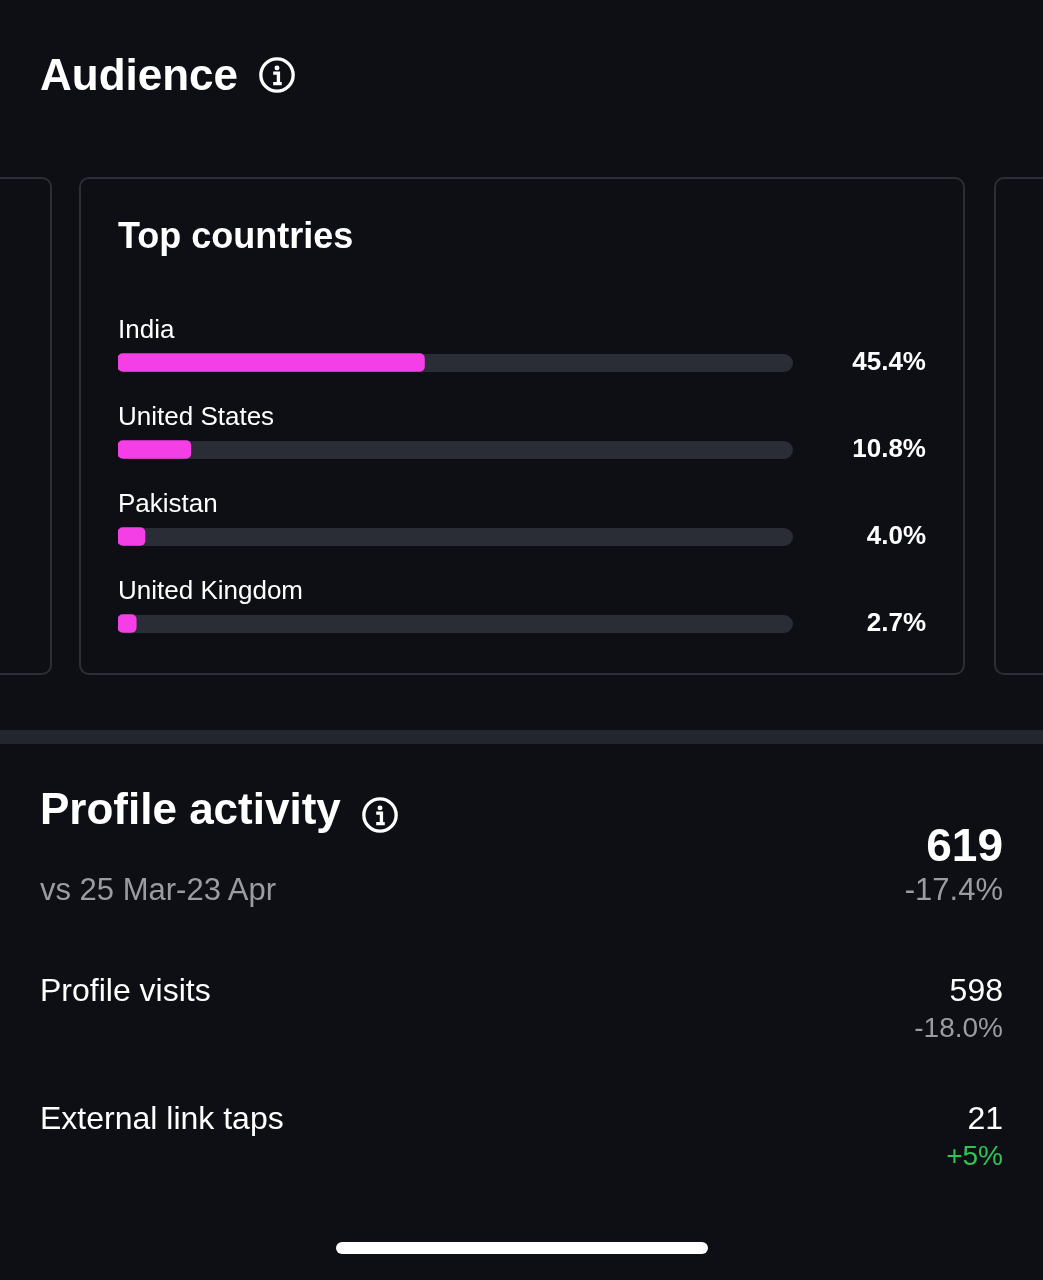 Image resolution: width=1043 pixels, height=1280 pixels. Describe the element at coordinates (889, 447) in the screenshot. I see `data-label: 10.8%` at that location.